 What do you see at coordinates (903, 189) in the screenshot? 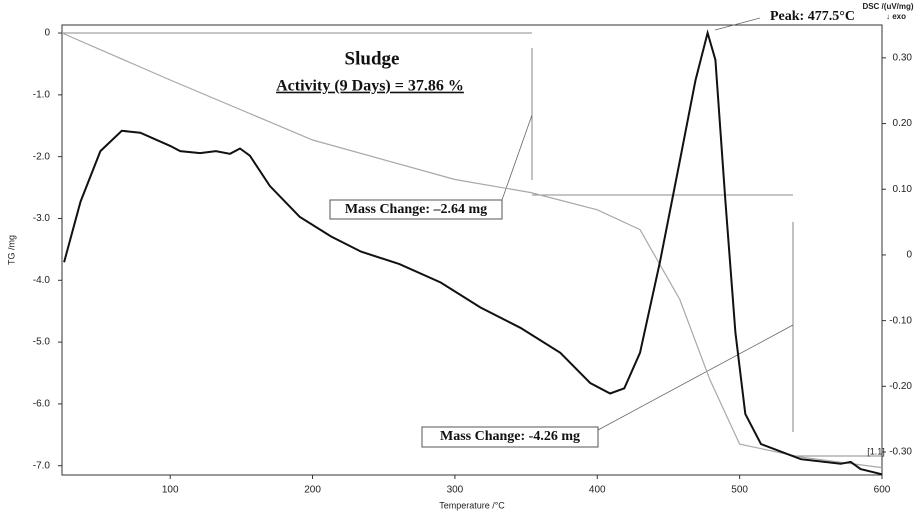
I see `y2-tick-label: 0.10` at bounding box center [903, 189].